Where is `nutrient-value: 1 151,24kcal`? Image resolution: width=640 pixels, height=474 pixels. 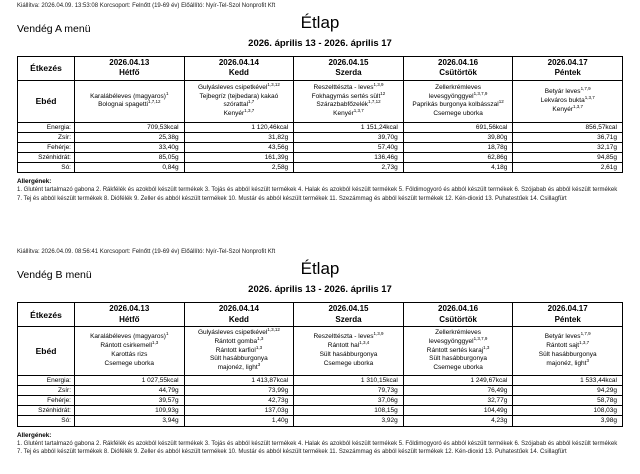
nutrient-value: 1 151,24kcal is located at coordinates (348, 127).